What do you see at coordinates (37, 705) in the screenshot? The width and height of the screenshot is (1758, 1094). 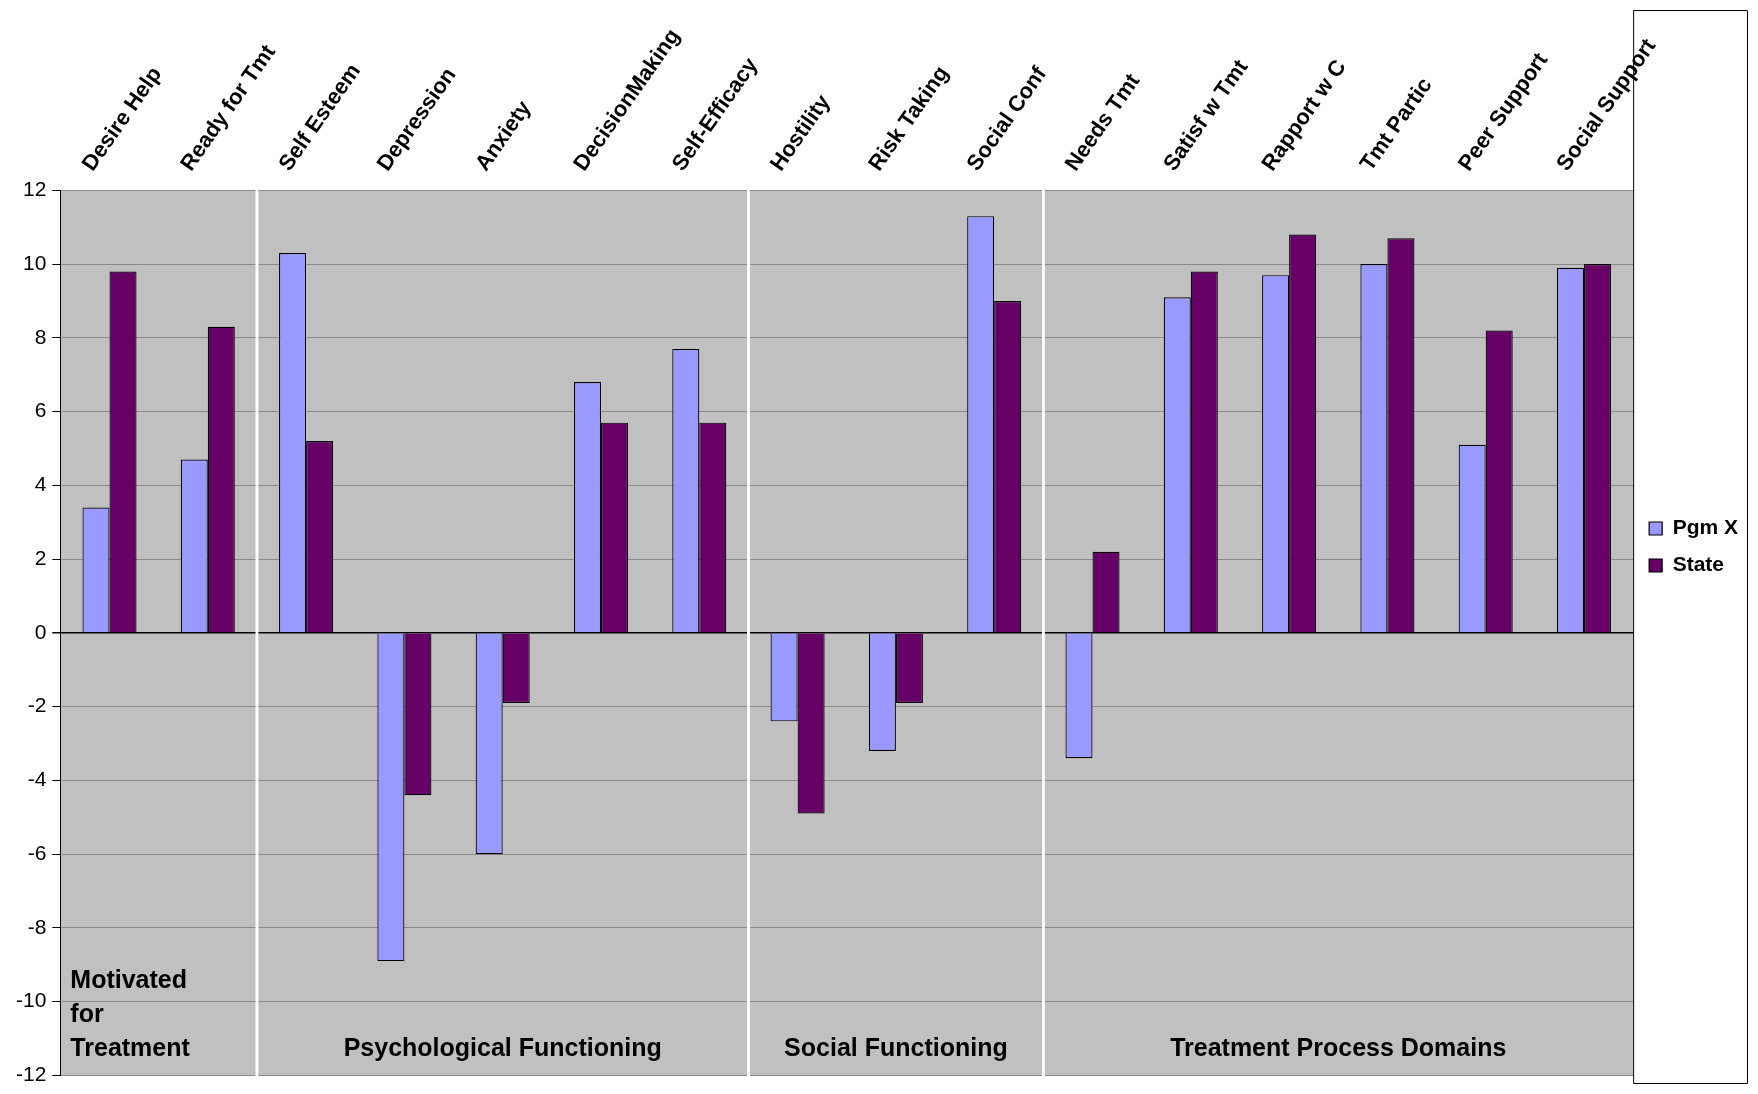 I see `y-tick-label: -2` at bounding box center [37, 705].